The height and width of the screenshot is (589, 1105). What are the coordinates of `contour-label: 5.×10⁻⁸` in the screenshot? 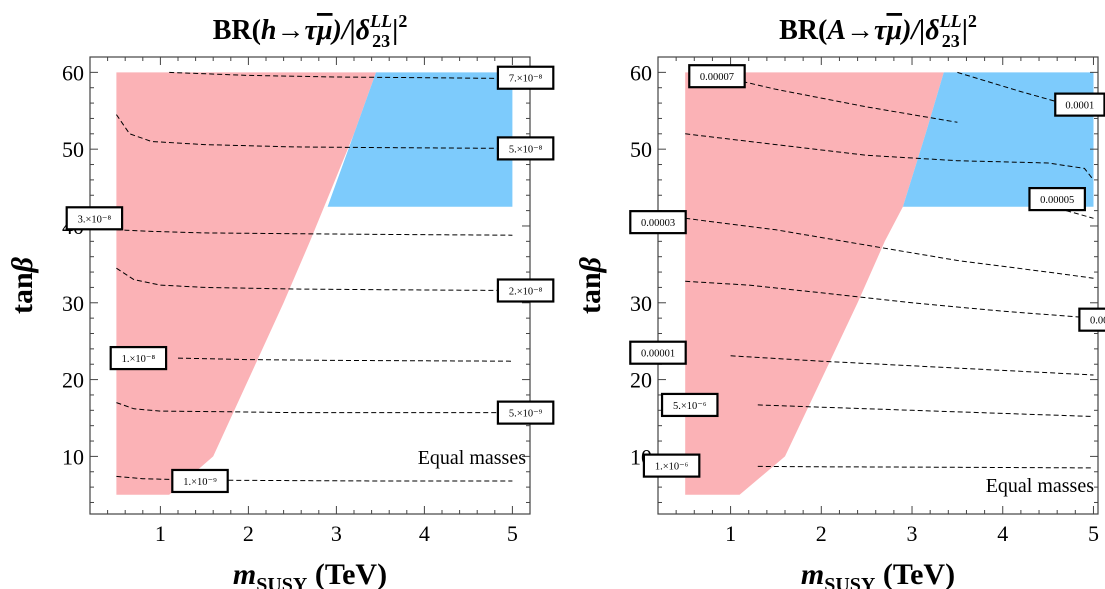 It's located at (525, 148).